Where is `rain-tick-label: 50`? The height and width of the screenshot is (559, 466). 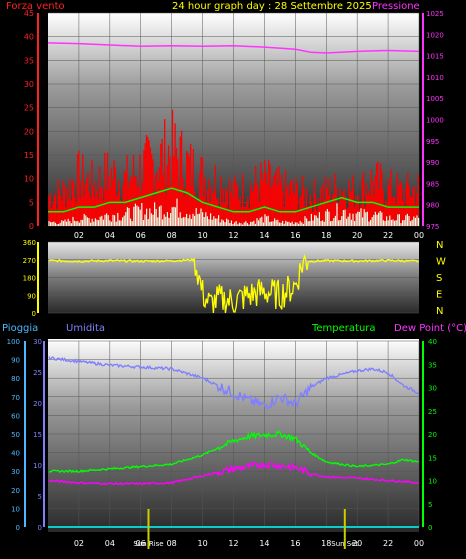
rain-tick-label: 50 is located at coordinates (15, 435).